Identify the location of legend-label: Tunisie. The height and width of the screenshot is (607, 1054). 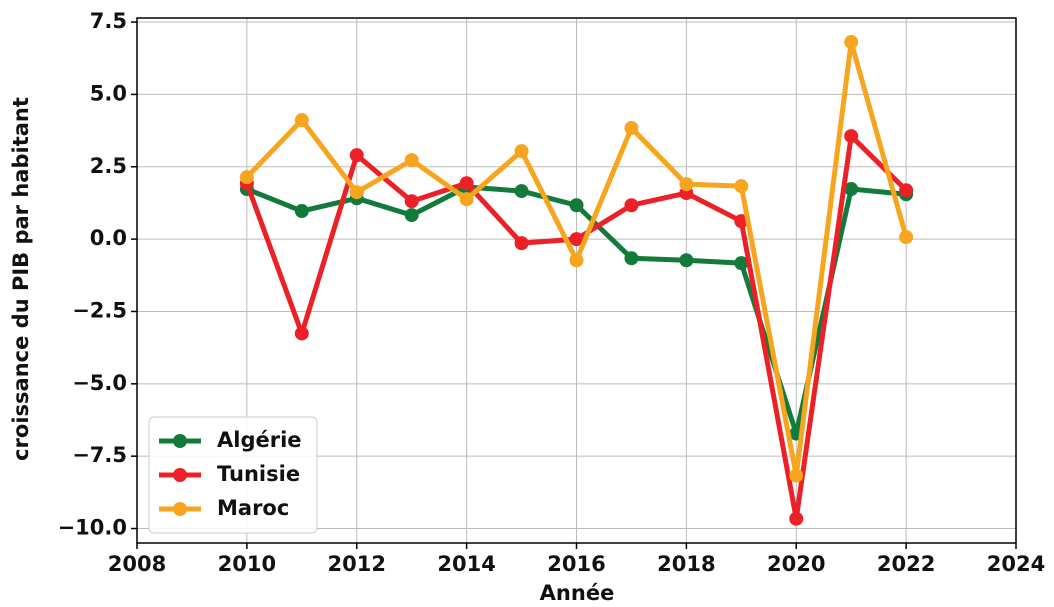
(258, 474).